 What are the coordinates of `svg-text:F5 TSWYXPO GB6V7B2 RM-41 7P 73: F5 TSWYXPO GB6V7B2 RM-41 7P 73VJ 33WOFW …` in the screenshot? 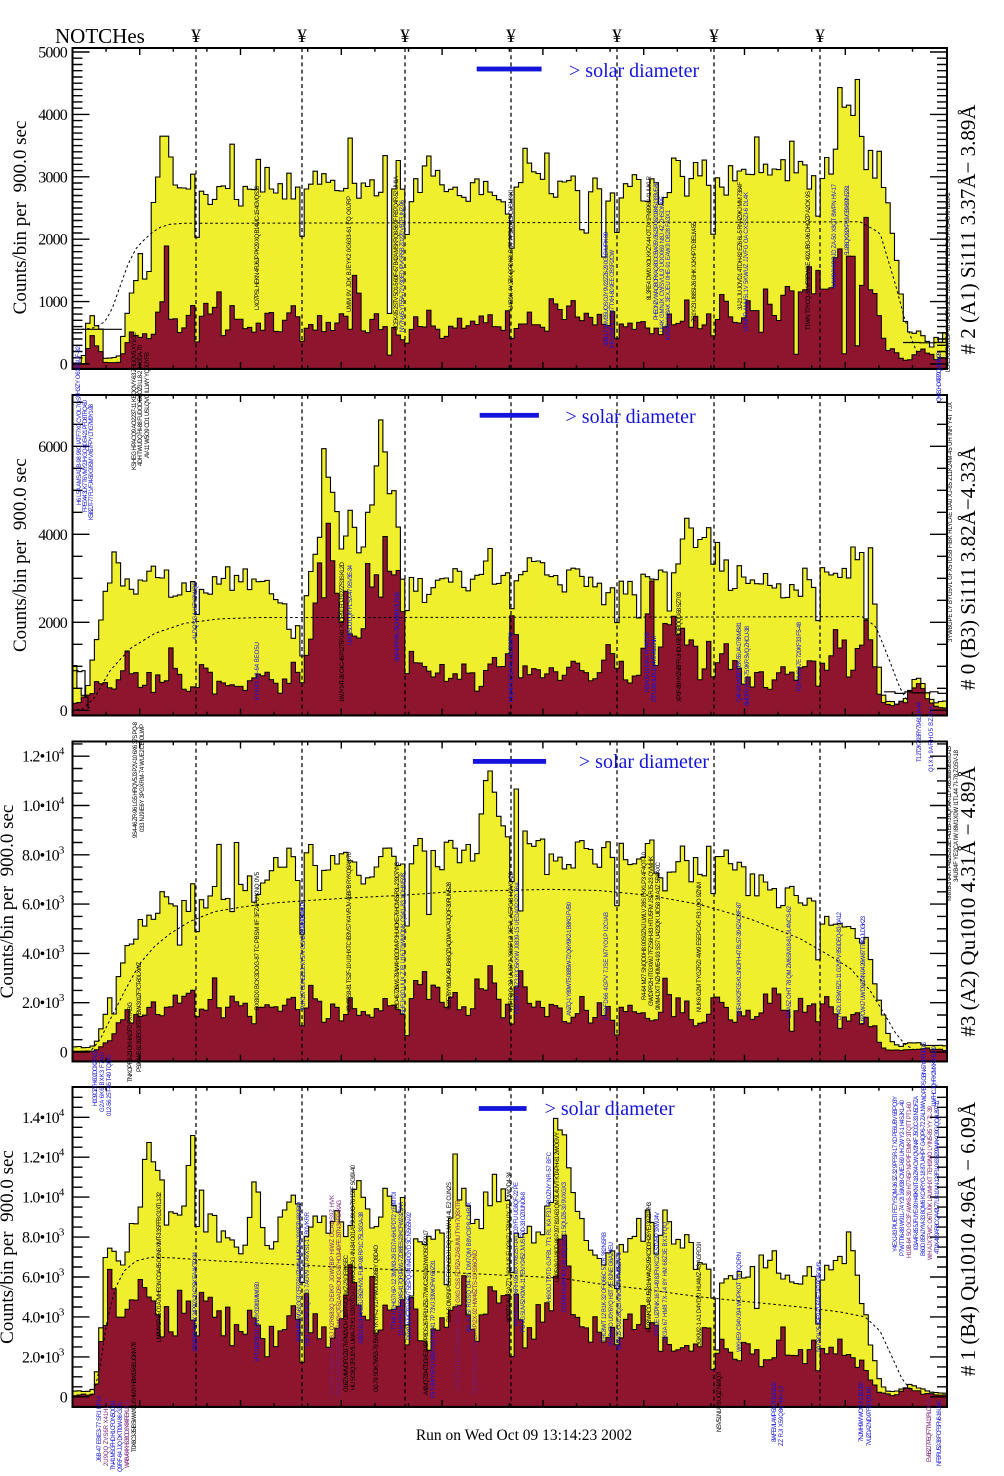 It's located at (434, 1328).